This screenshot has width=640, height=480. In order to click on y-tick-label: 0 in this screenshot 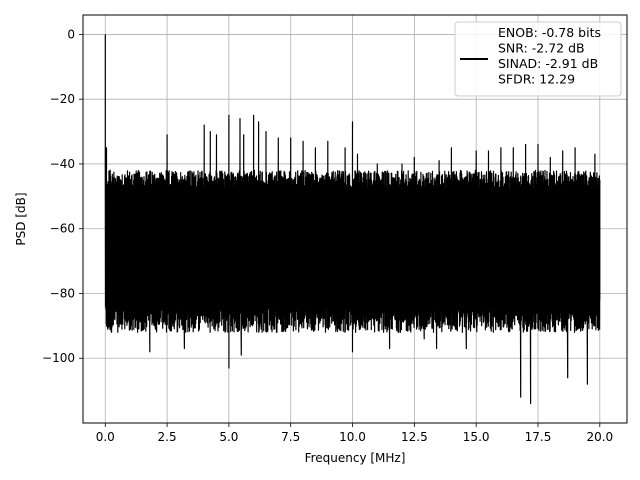, I will do `click(71, 34)`.